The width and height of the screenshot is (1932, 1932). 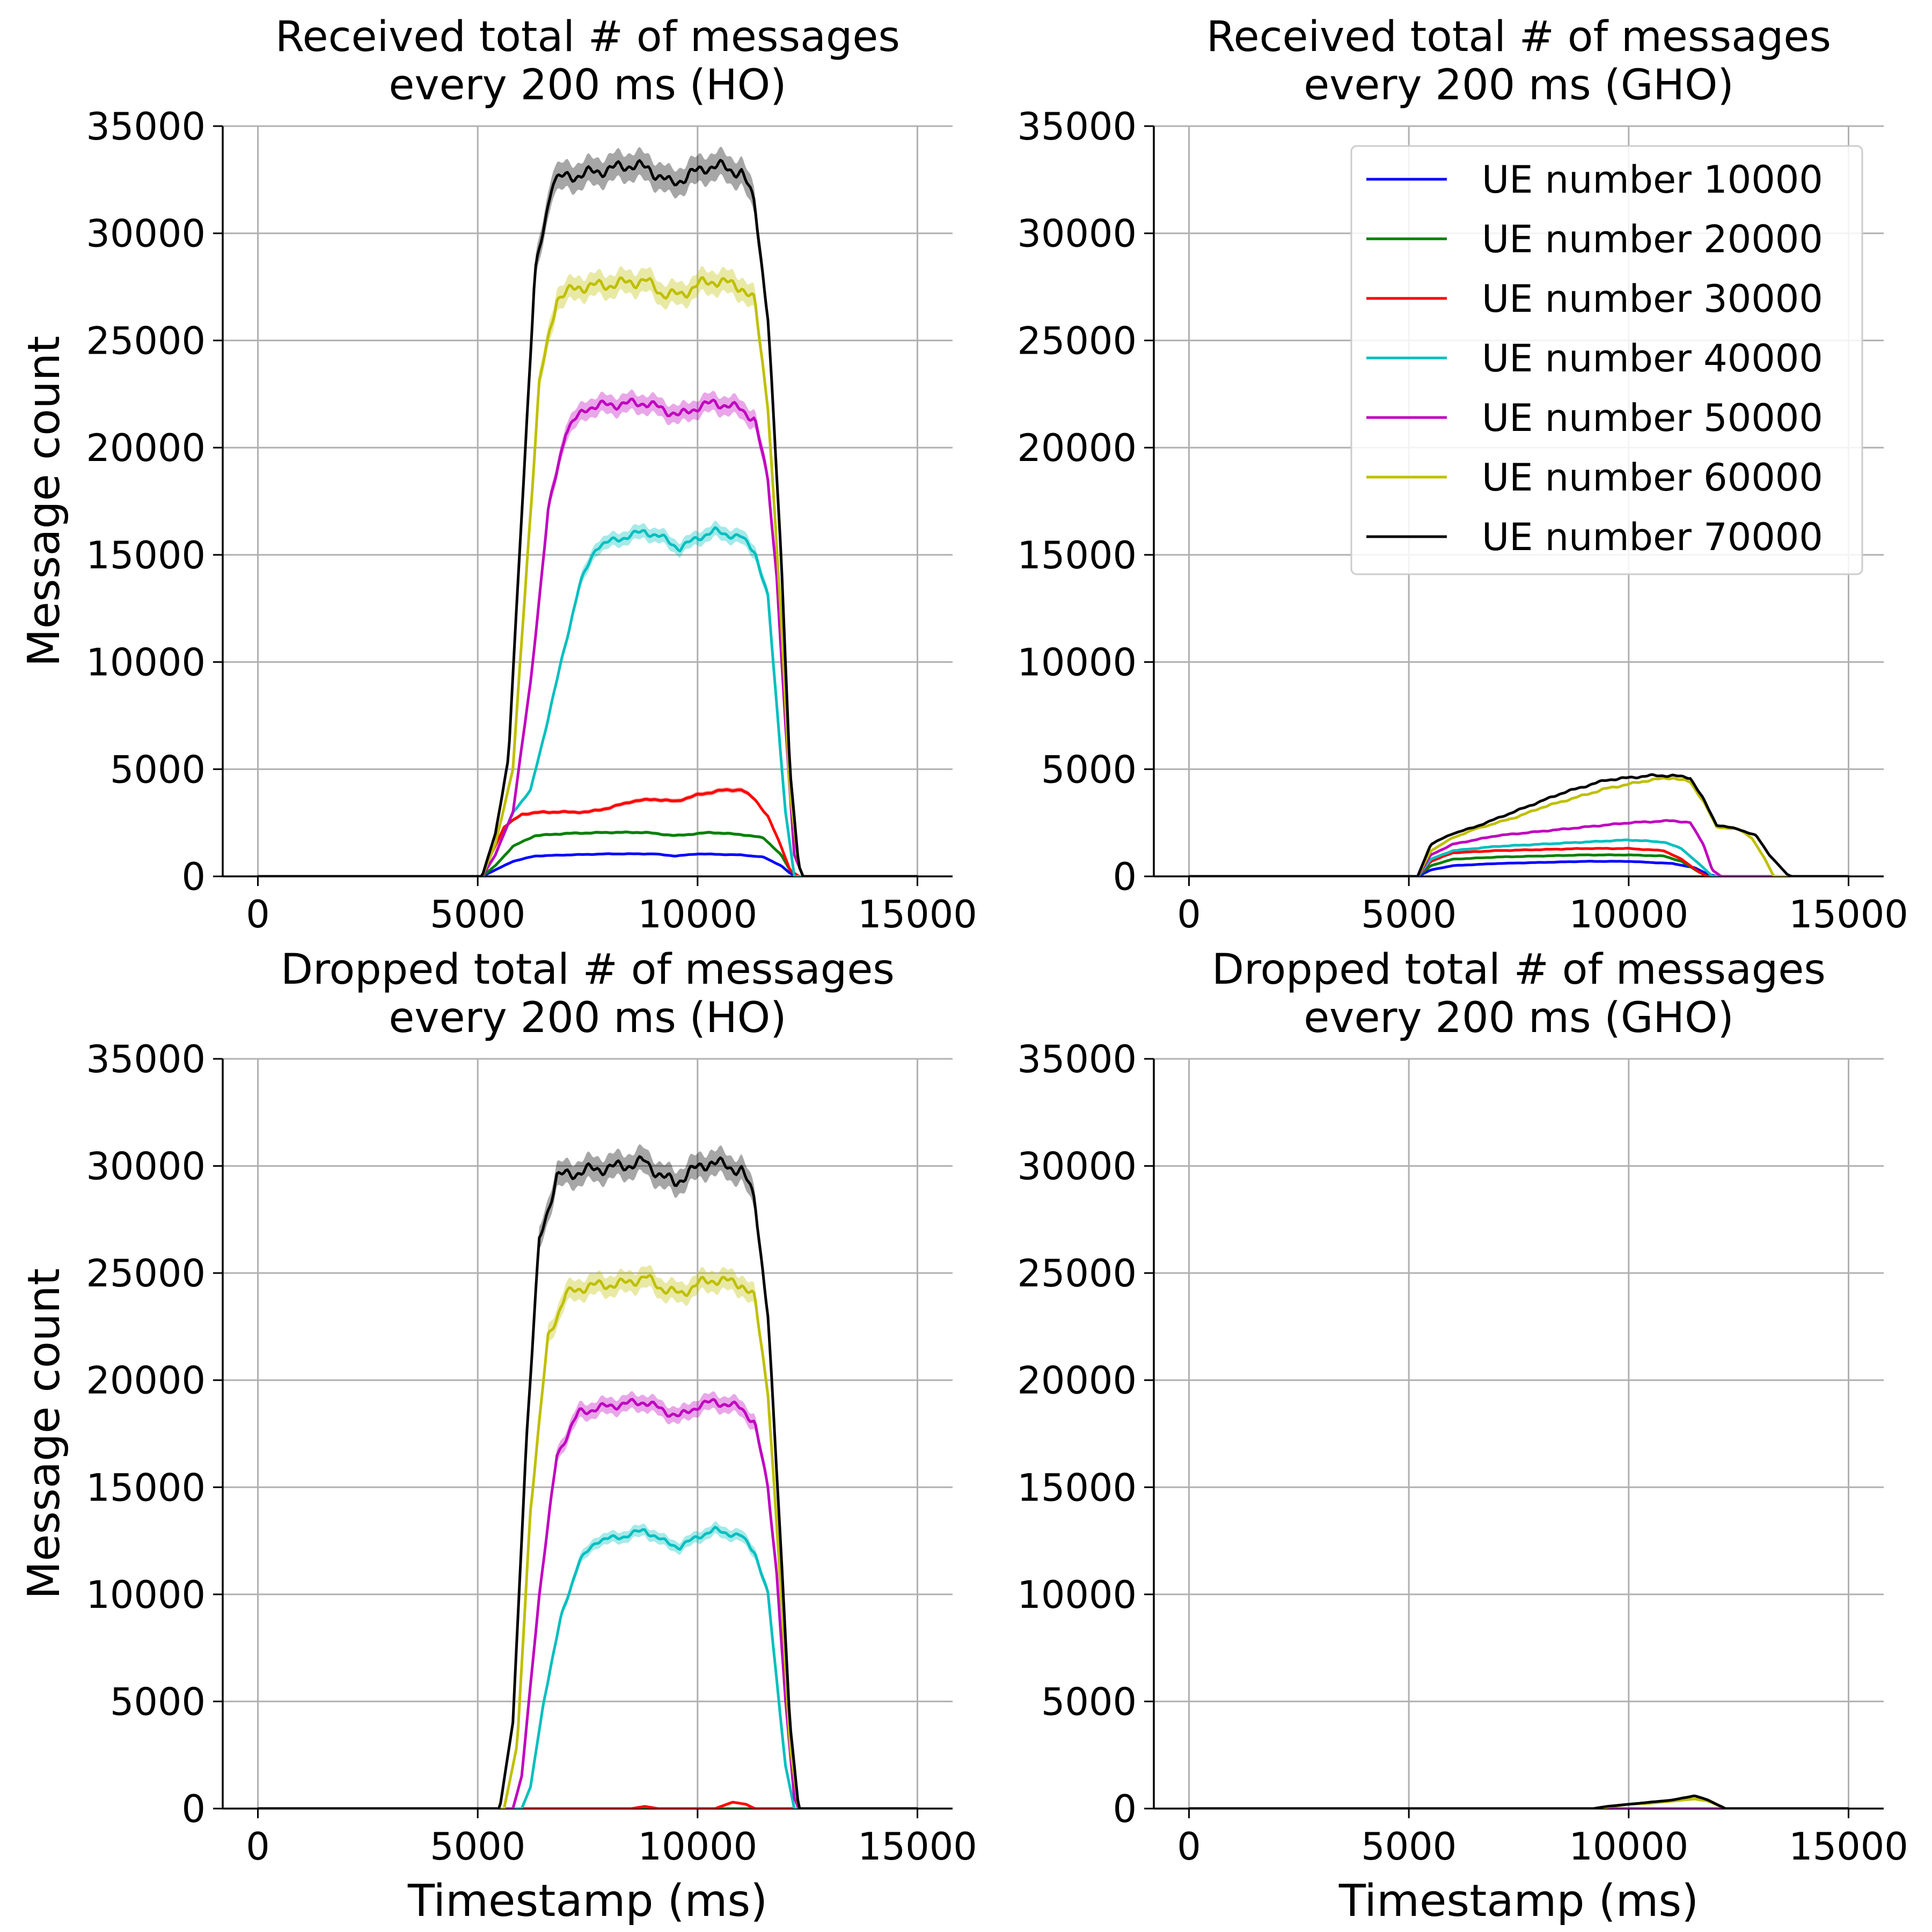 What do you see at coordinates (1652, 180) in the screenshot?
I see `legend-label: UE number 10000` at bounding box center [1652, 180].